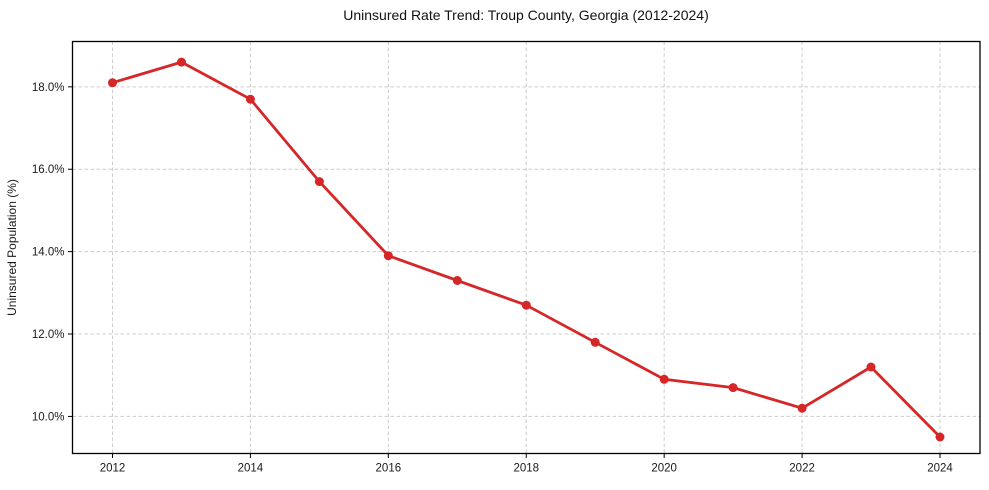  What do you see at coordinates (526, 305) in the screenshot?
I see `data-point-2018` at bounding box center [526, 305].